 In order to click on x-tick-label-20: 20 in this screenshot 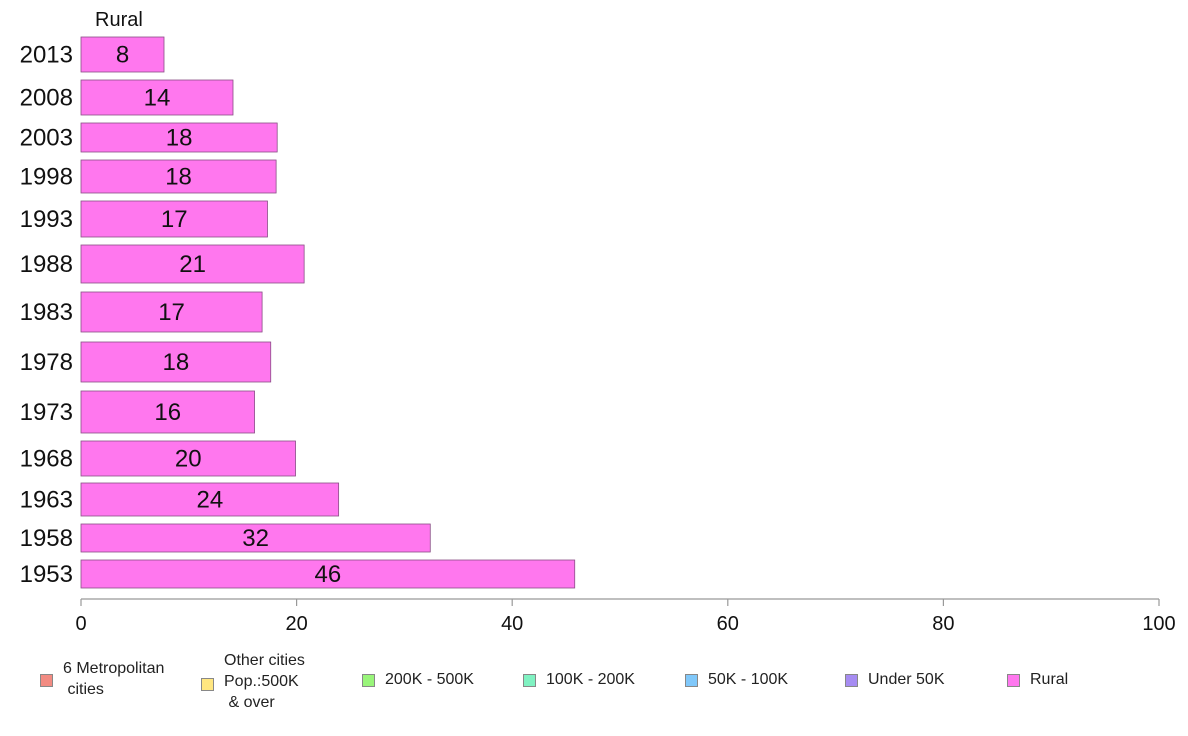, I will do `click(296, 624)`.